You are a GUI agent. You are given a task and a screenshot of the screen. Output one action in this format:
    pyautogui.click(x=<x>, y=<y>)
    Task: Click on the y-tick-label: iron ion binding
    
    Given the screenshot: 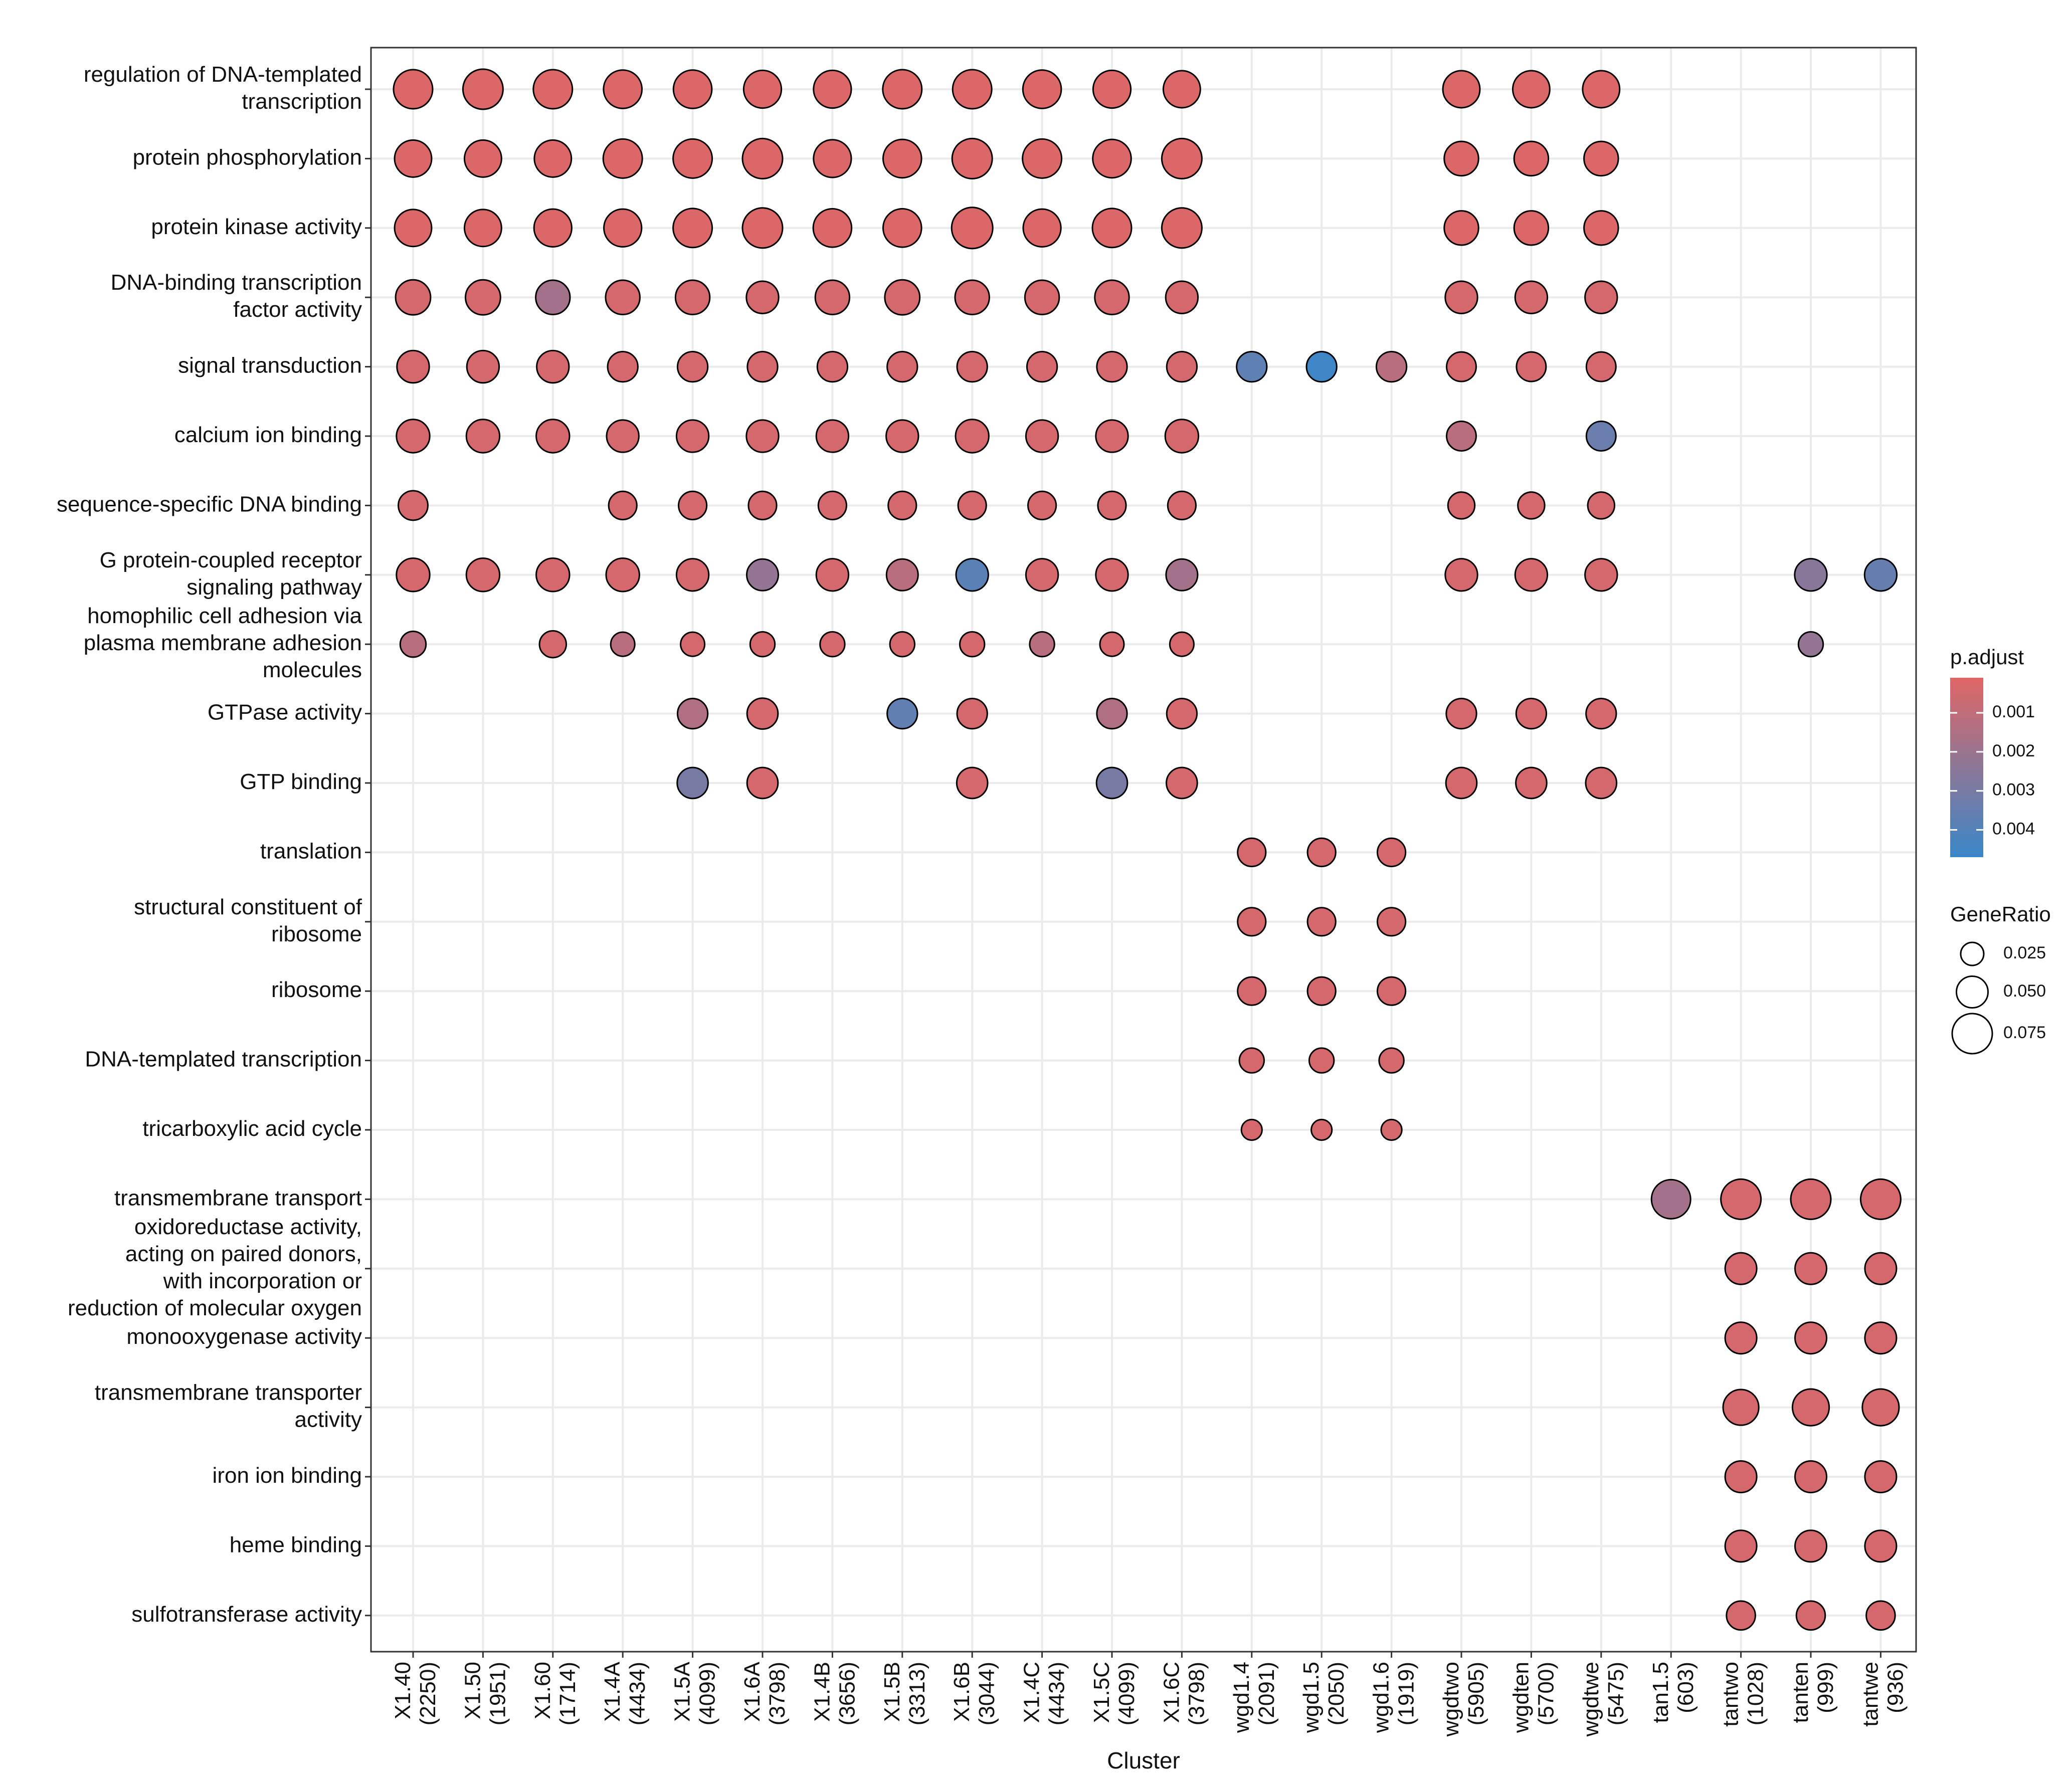 What is the action you would take?
    pyautogui.click(x=287, y=1475)
    